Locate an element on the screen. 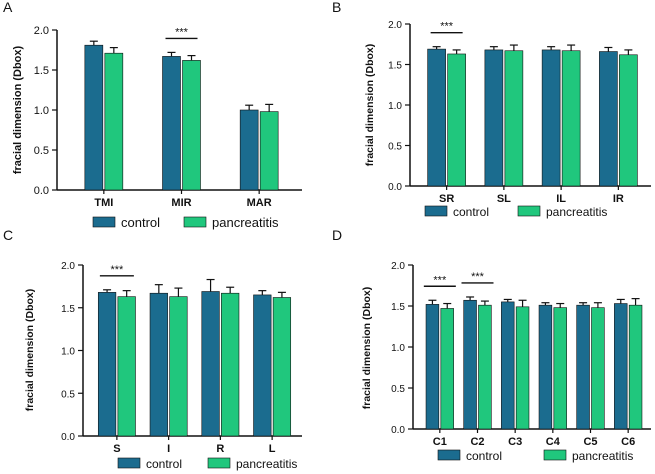 This screenshot has width=655, height=474. x-tick-label: SL is located at coordinates (504, 199).